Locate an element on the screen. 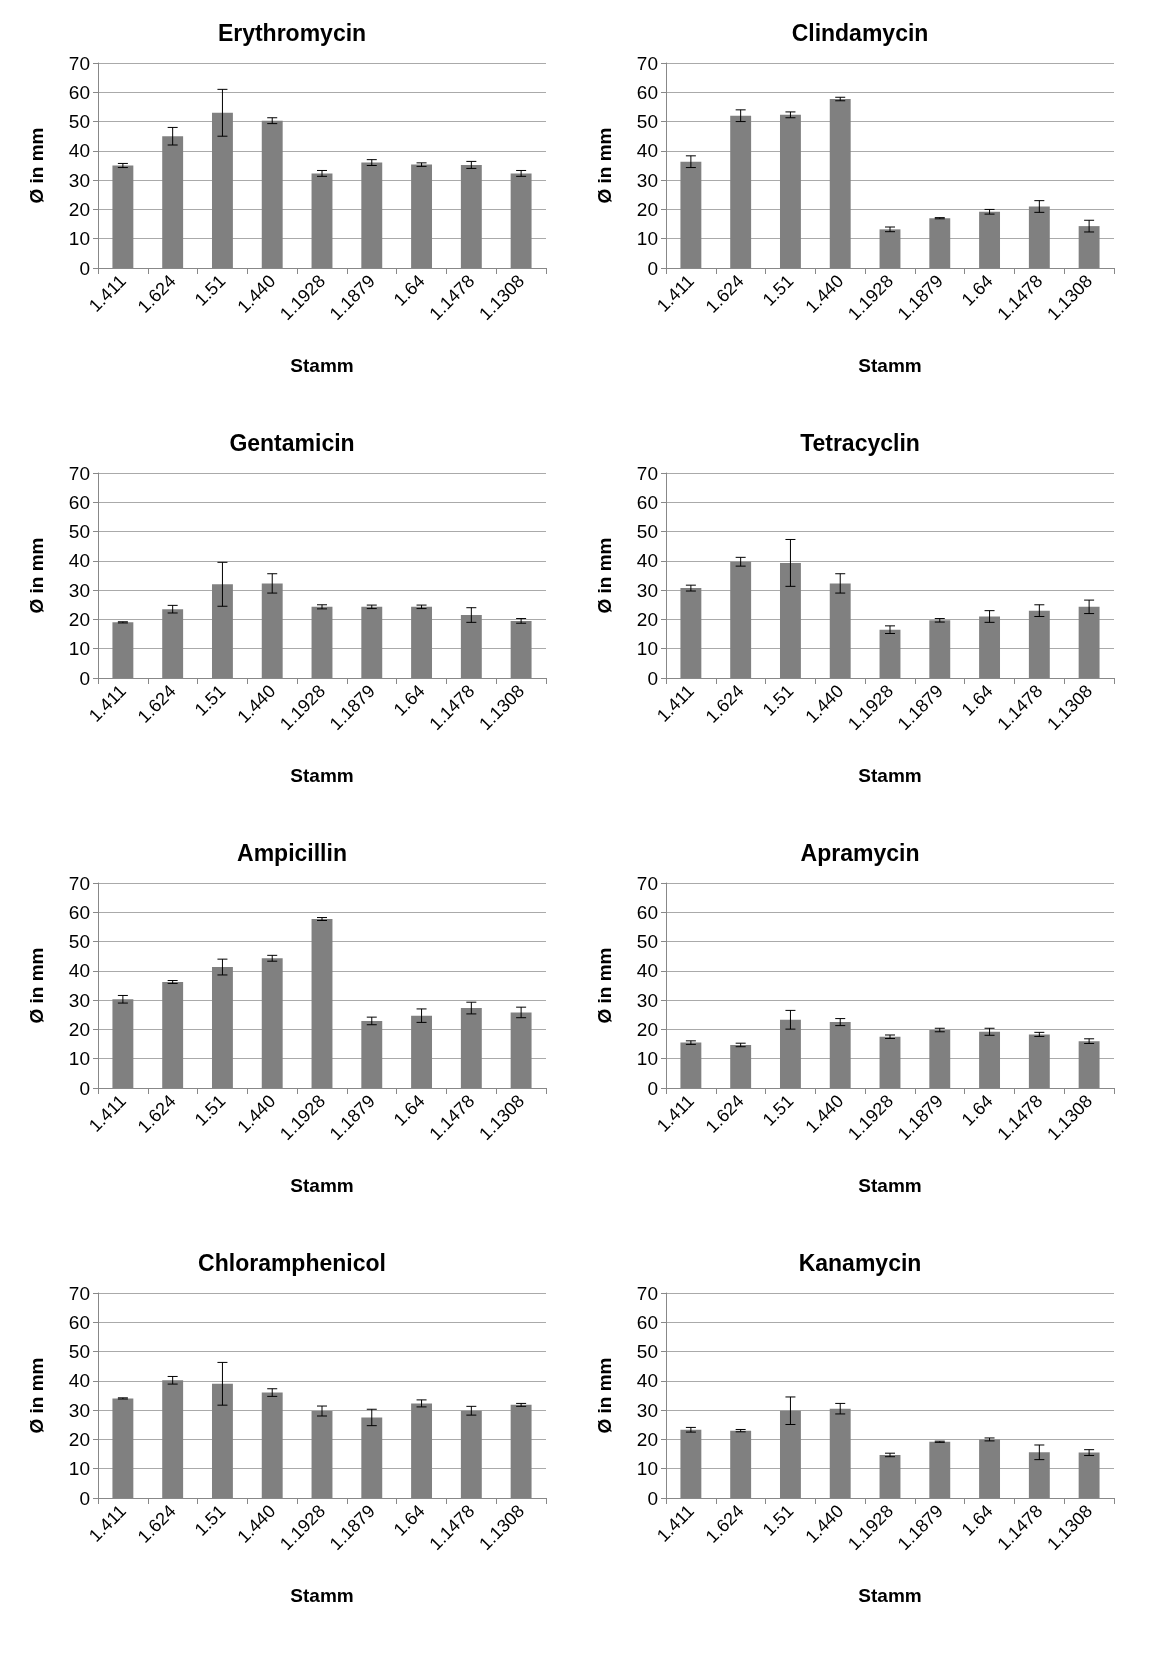 Image resolution: width=1152 pixels, height=1654 pixels. chart-title: Gentamicin is located at coordinates (292, 442).